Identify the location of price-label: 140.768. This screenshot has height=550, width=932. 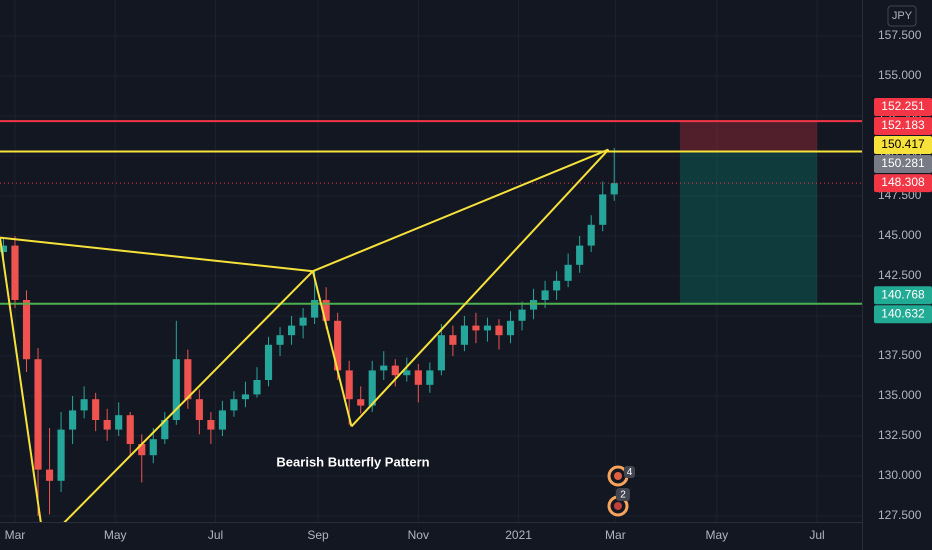
(903, 294).